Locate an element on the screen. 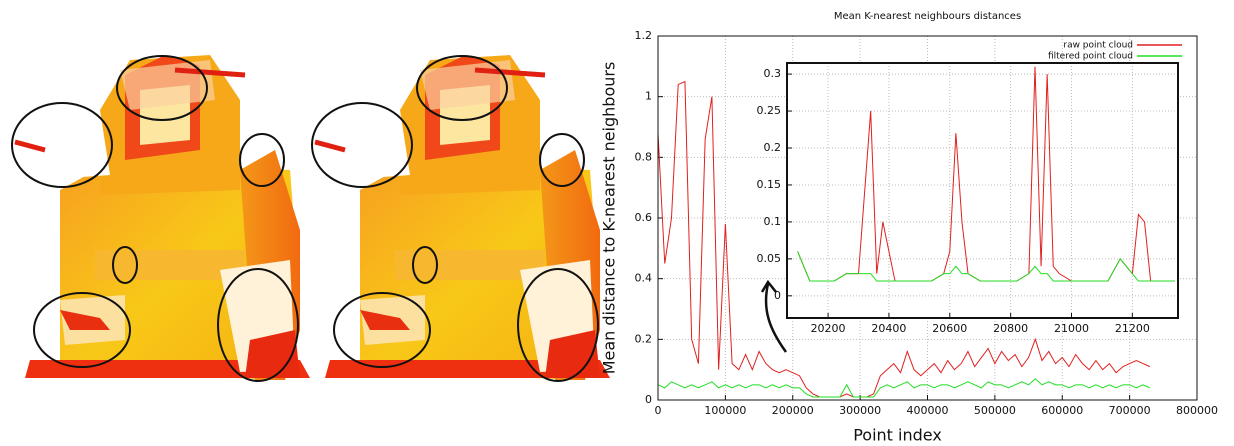 The height and width of the screenshot is (446, 1234). arrow is located at coordinates (774, 316).